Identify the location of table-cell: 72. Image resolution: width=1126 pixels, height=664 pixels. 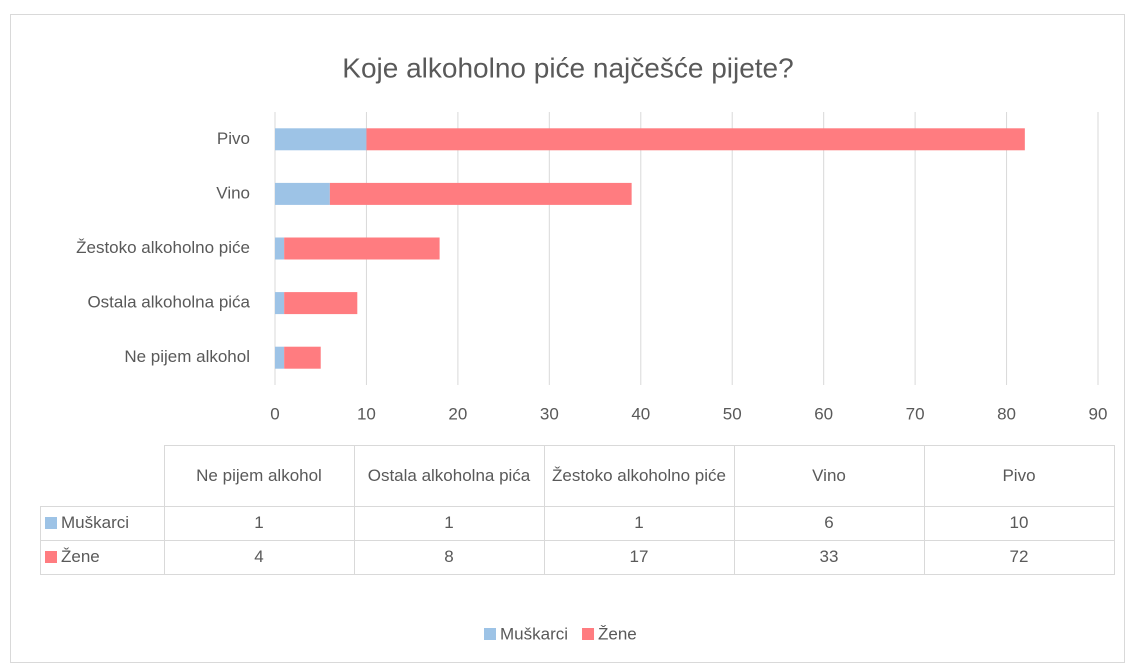
(1019, 557).